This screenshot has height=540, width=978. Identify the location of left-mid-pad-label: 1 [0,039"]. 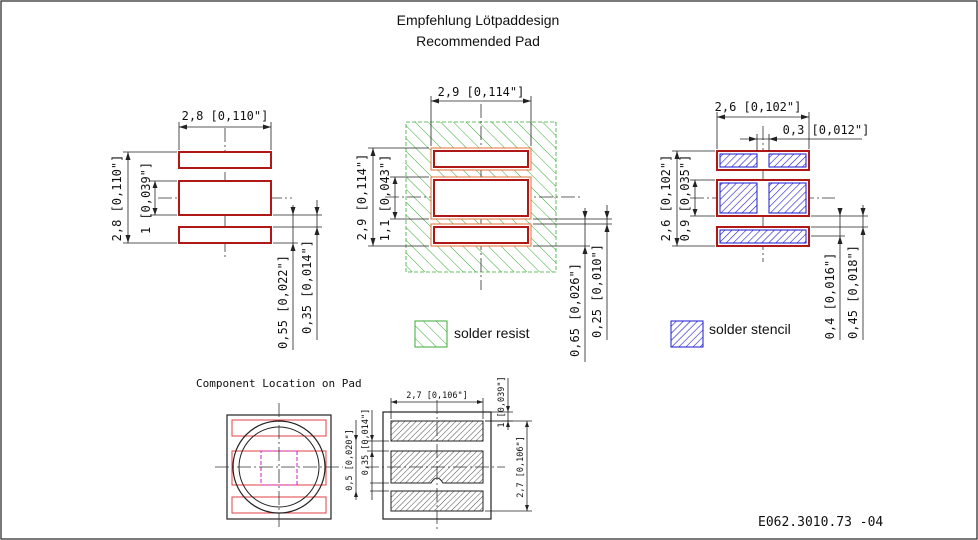
(146, 198).